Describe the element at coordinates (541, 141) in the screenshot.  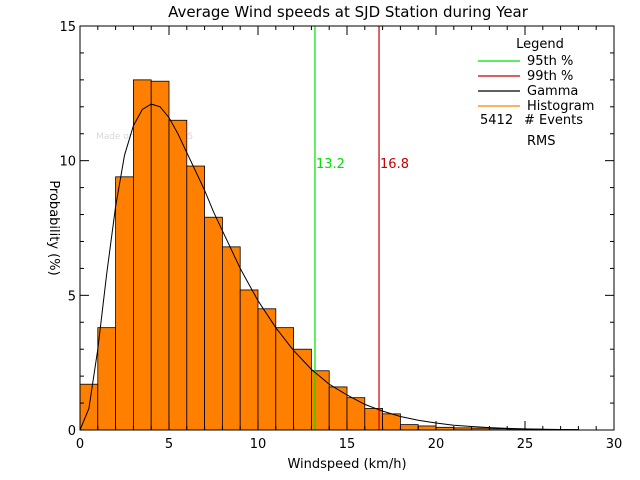
I see `legend-rms-label: RMS` at that location.